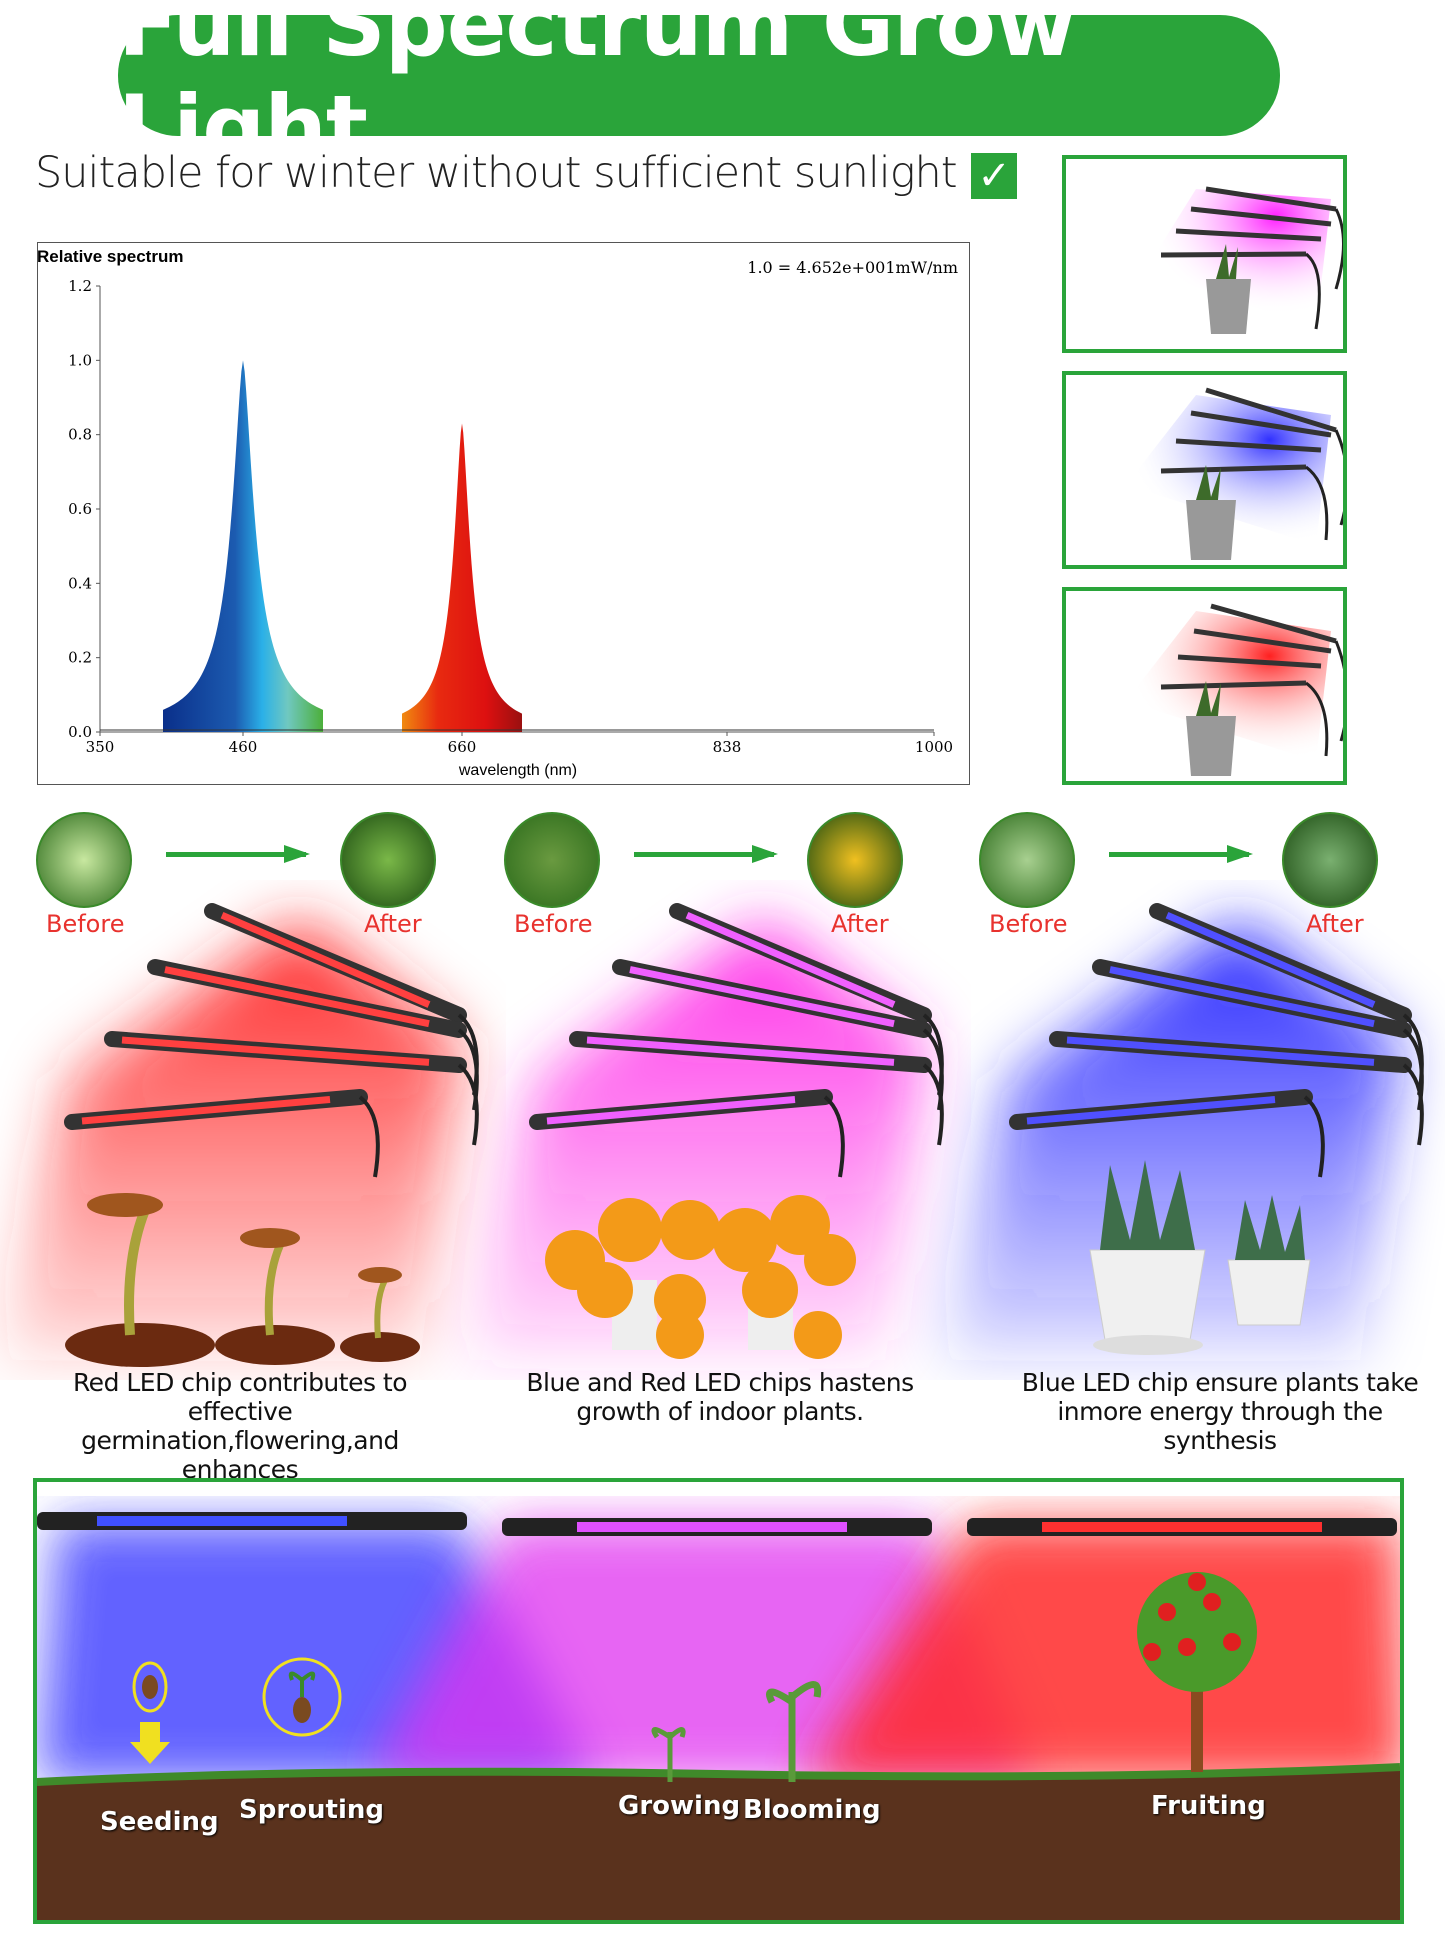 The width and height of the screenshot is (1445, 1957). I want to click on blue-mode-illustration, so click(1234, 473).